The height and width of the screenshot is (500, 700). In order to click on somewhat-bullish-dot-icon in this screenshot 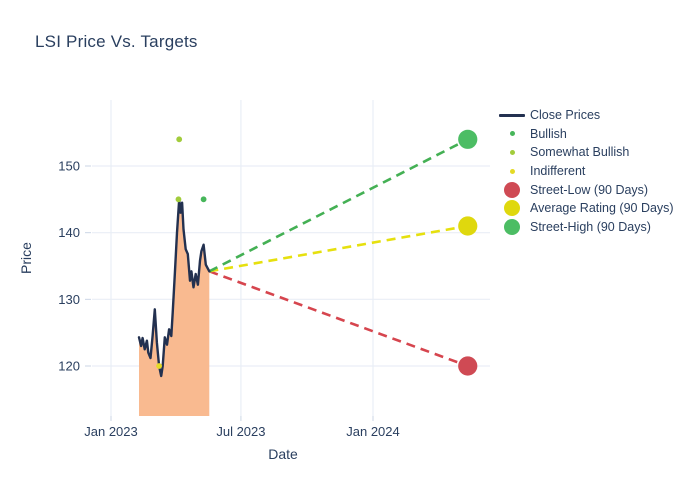, I will do `click(512, 152)`.